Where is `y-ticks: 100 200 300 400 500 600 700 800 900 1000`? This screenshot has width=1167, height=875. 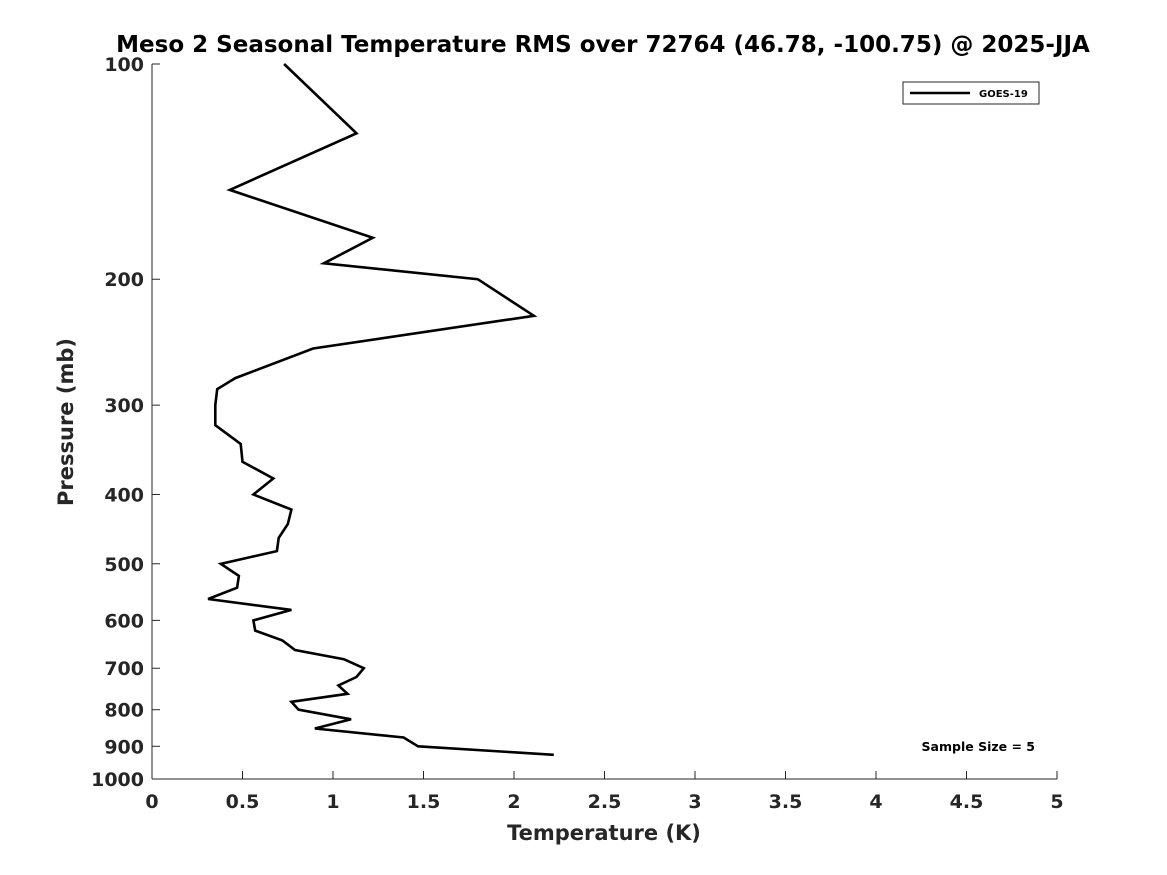 y-ticks: 100 200 300 400 500 600 700 800 900 1000 is located at coordinates (125, 422).